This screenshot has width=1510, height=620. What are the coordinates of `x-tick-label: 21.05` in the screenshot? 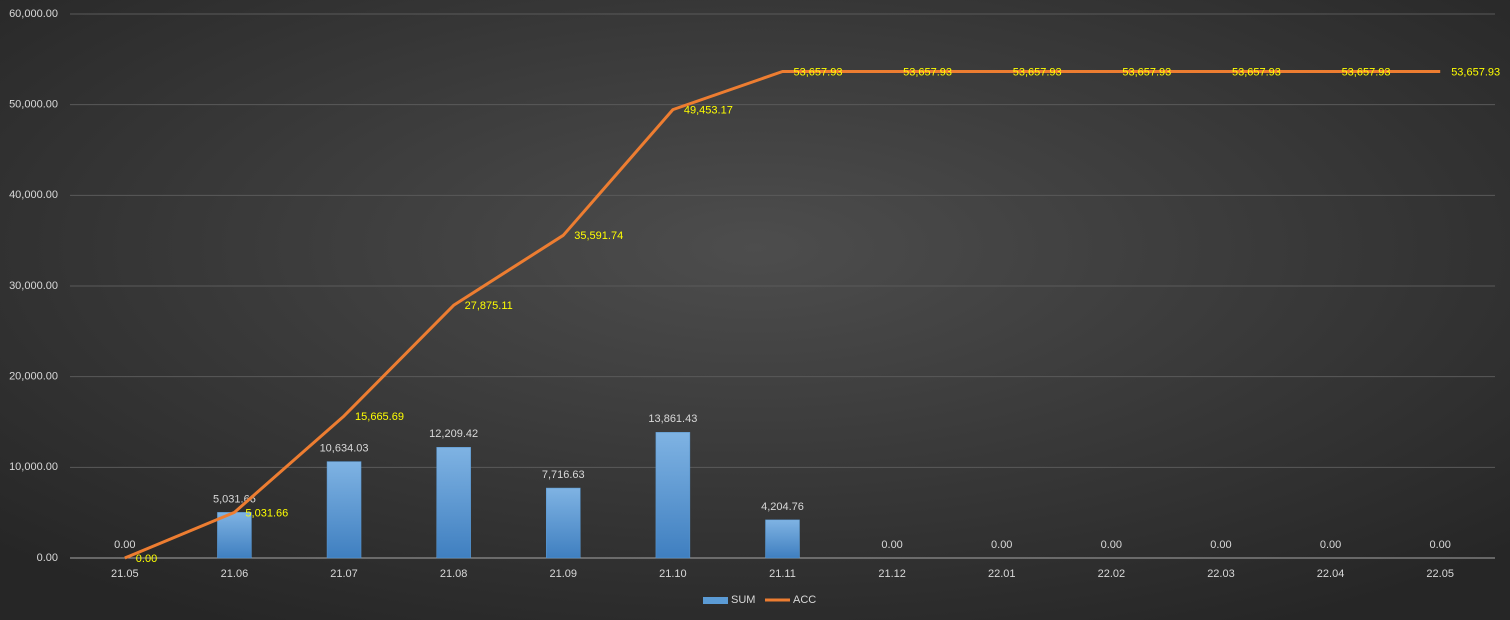 It's located at (125, 574).